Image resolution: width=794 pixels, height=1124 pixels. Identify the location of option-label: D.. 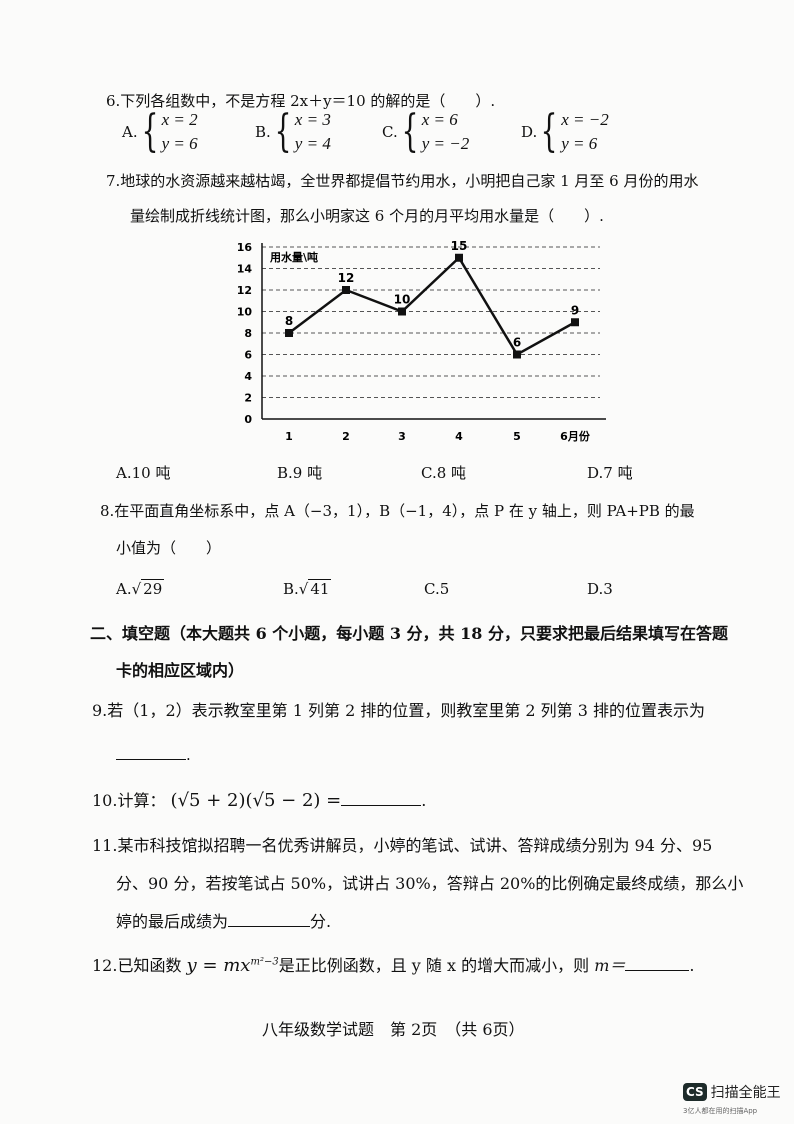
(529, 132).